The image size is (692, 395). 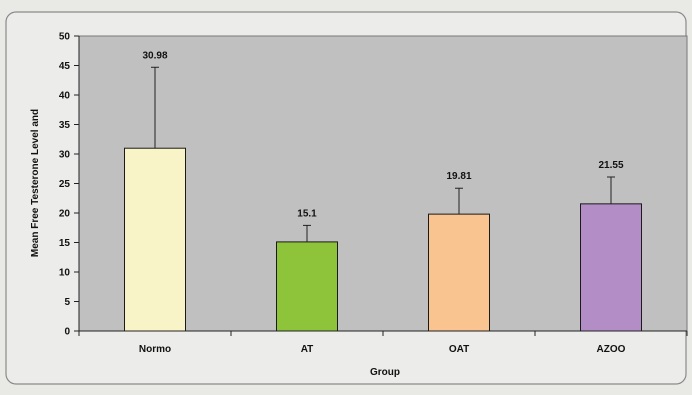 What do you see at coordinates (65, 96) in the screenshot?
I see `y-tick-label: 40` at bounding box center [65, 96].